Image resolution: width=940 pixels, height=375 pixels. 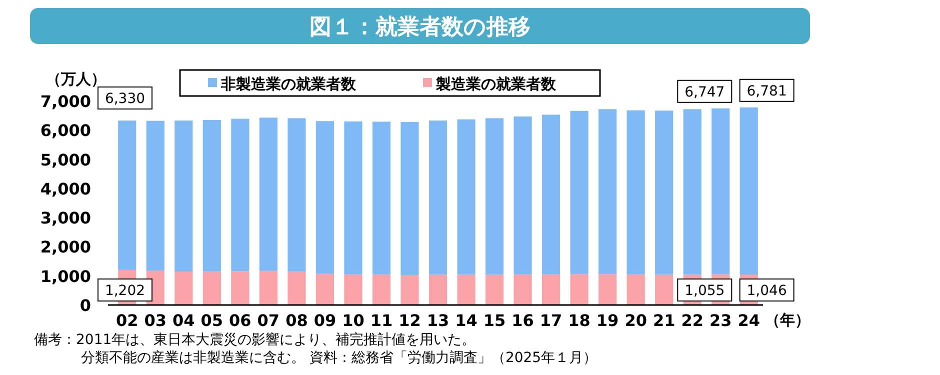 What do you see at coordinates (325, 320) in the screenshot?
I see `x-tick-label: 09` at bounding box center [325, 320].